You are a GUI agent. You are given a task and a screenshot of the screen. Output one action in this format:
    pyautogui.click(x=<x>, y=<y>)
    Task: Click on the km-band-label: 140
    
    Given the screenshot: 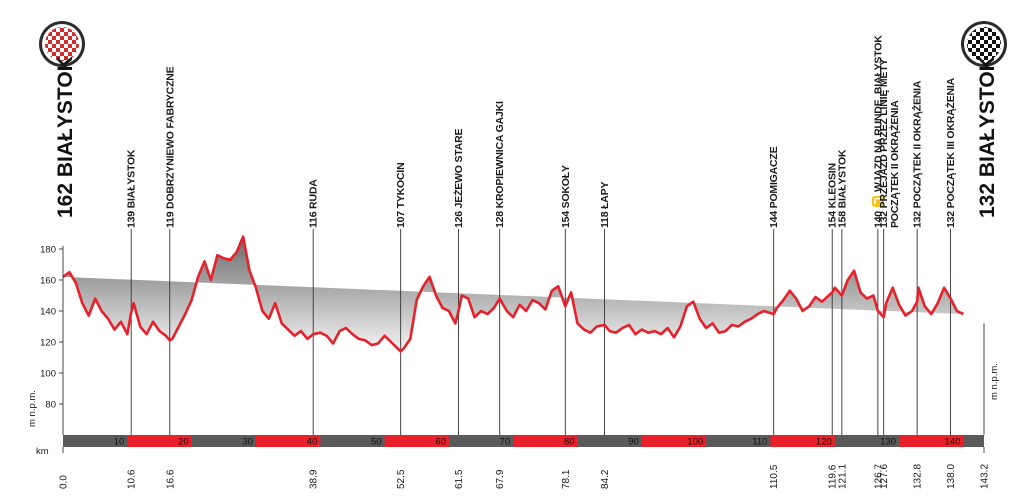 What is the action you would take?
    pyautogui.click(x=953, y=442)
    